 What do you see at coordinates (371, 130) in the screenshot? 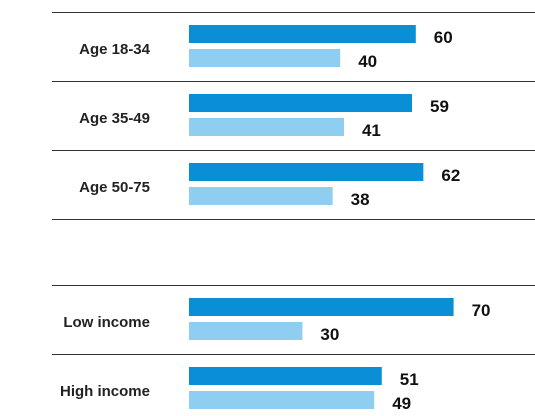
I see `data-label: 41` at bounding box center [371, 130].